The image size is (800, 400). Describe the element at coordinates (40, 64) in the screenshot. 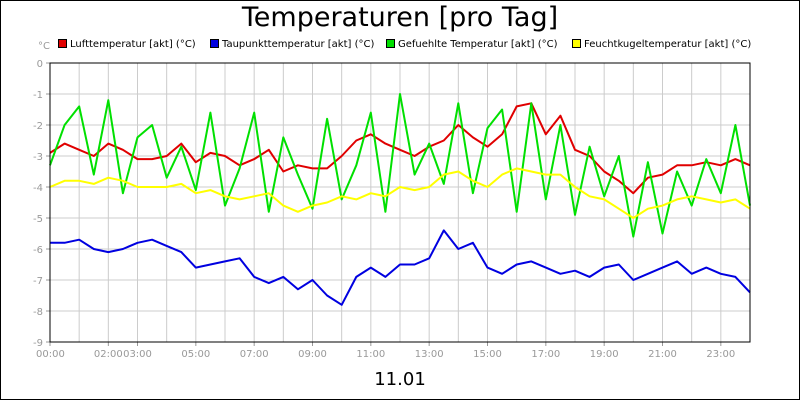

I see `y-tick-label: 0` at that location.